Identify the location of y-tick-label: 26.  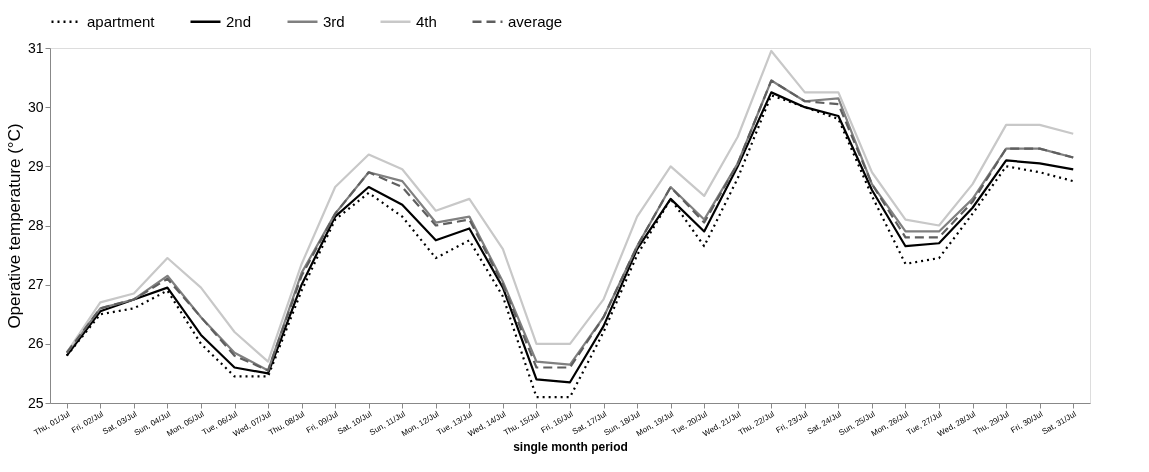
(35, 343).